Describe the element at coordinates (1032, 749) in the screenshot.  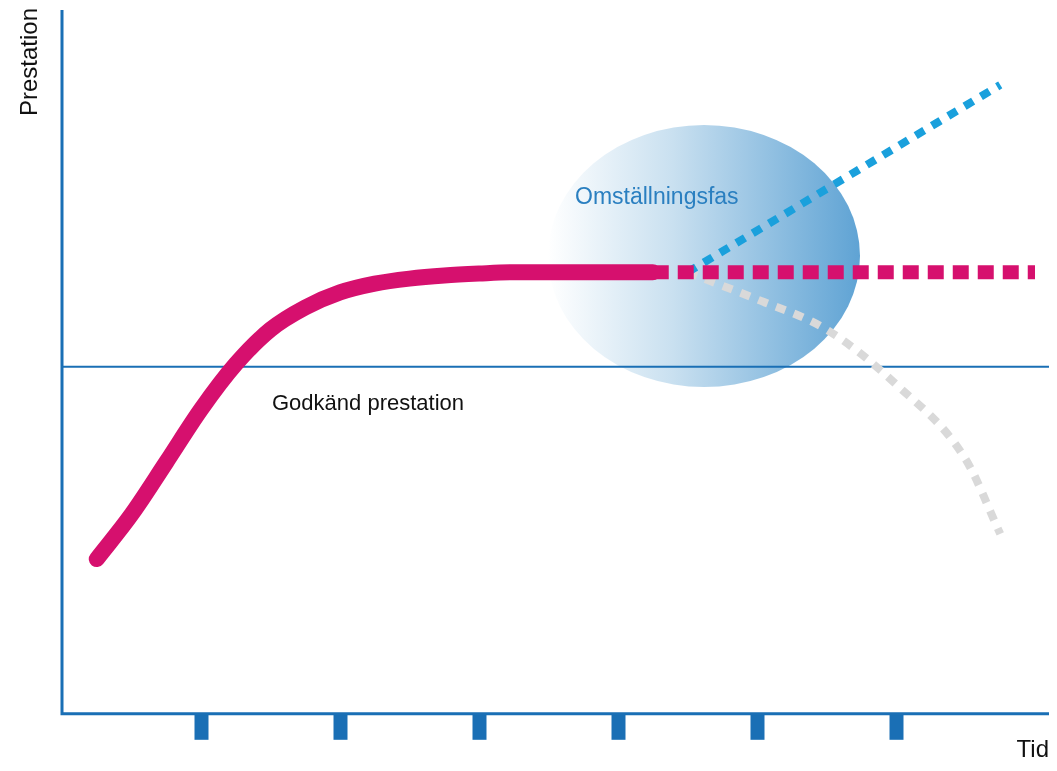
I see `x-axis-title: Tid` at that location.